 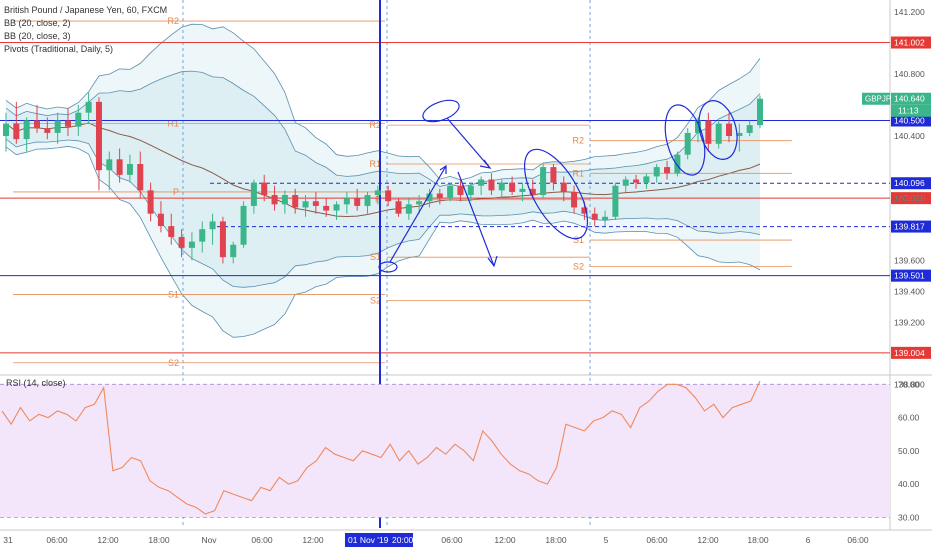 I want to click on symbol-title: British Pound / Japanese Yen, 60, FXCM, so click(x=86, y=10).